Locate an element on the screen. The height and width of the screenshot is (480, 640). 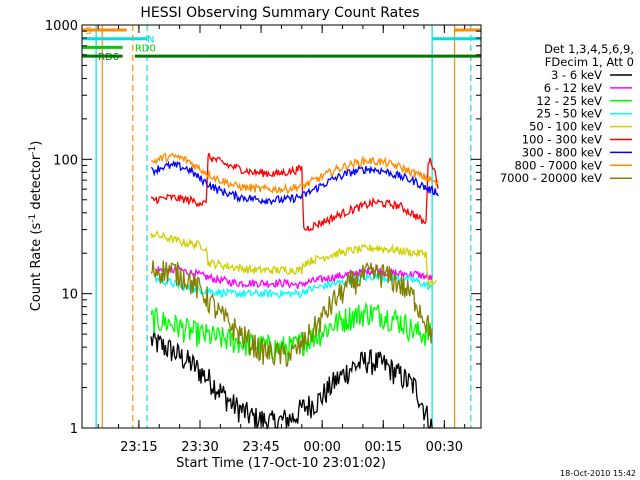
y-axis-label-mid: detector is located at coordinates (36, 184).